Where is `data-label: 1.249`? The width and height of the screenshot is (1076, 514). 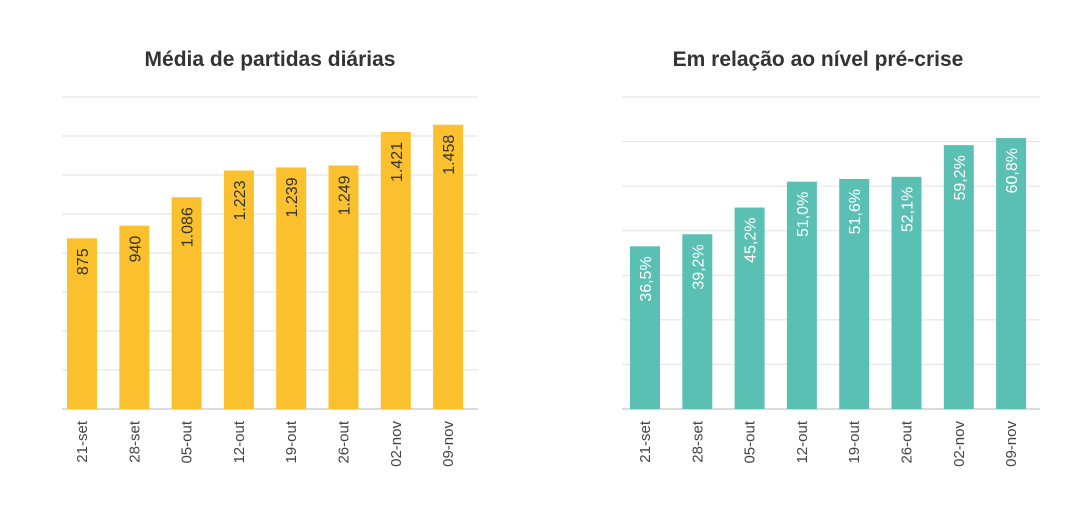
data-label: 1.249 is located at coordinates (345, 195).